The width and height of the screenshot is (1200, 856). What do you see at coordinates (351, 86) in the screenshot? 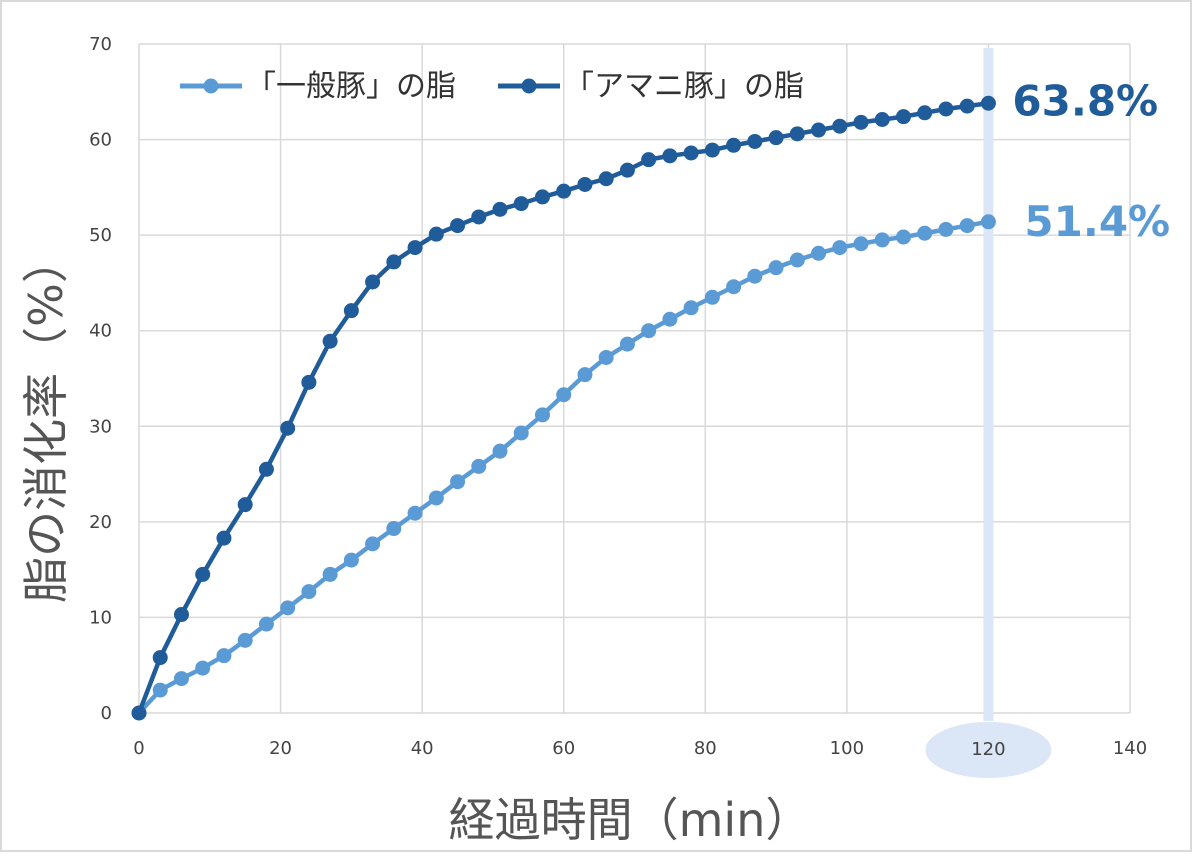
I see `legend-label: 「一般豚」の脂` at bounding box center [351, 86].